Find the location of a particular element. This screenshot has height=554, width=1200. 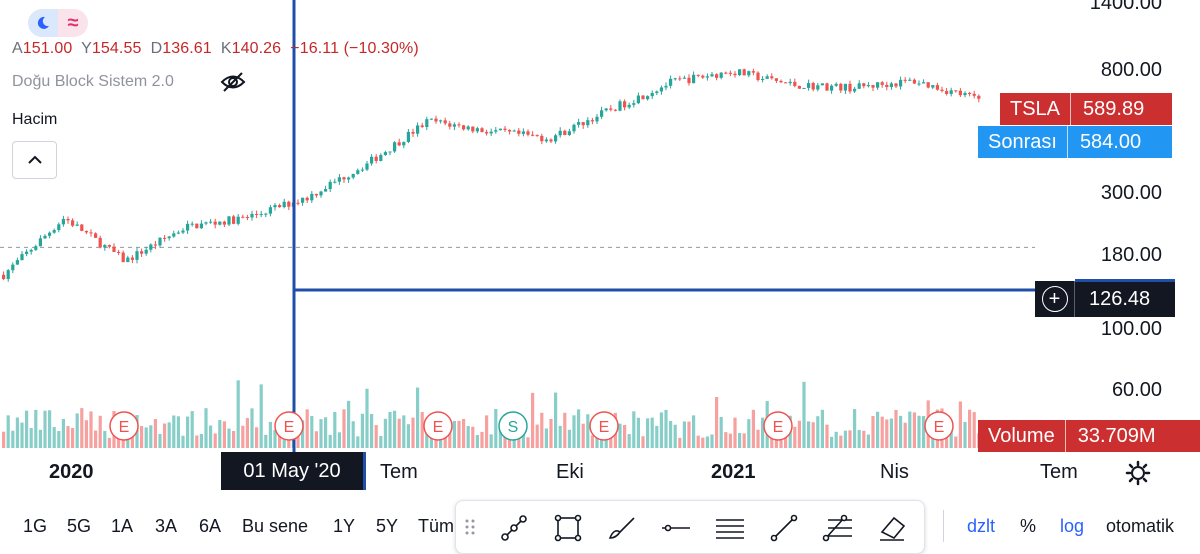

wave-icon: ≈ is located at coordinates (73, 23).